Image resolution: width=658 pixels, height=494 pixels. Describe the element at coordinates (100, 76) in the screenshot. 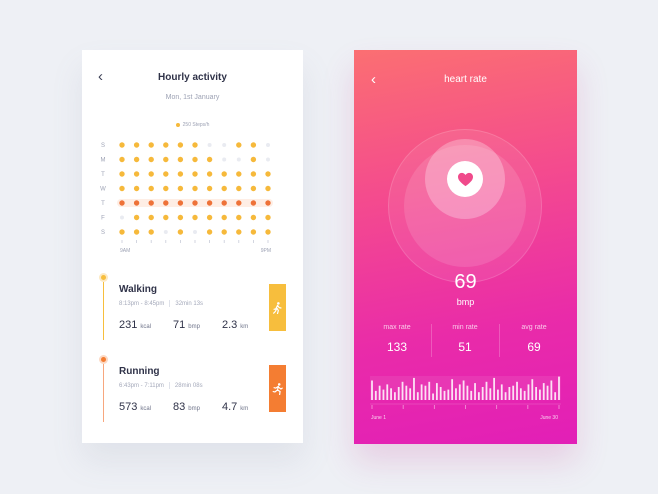

I see `back-chevron-icon: ‹` at that location.